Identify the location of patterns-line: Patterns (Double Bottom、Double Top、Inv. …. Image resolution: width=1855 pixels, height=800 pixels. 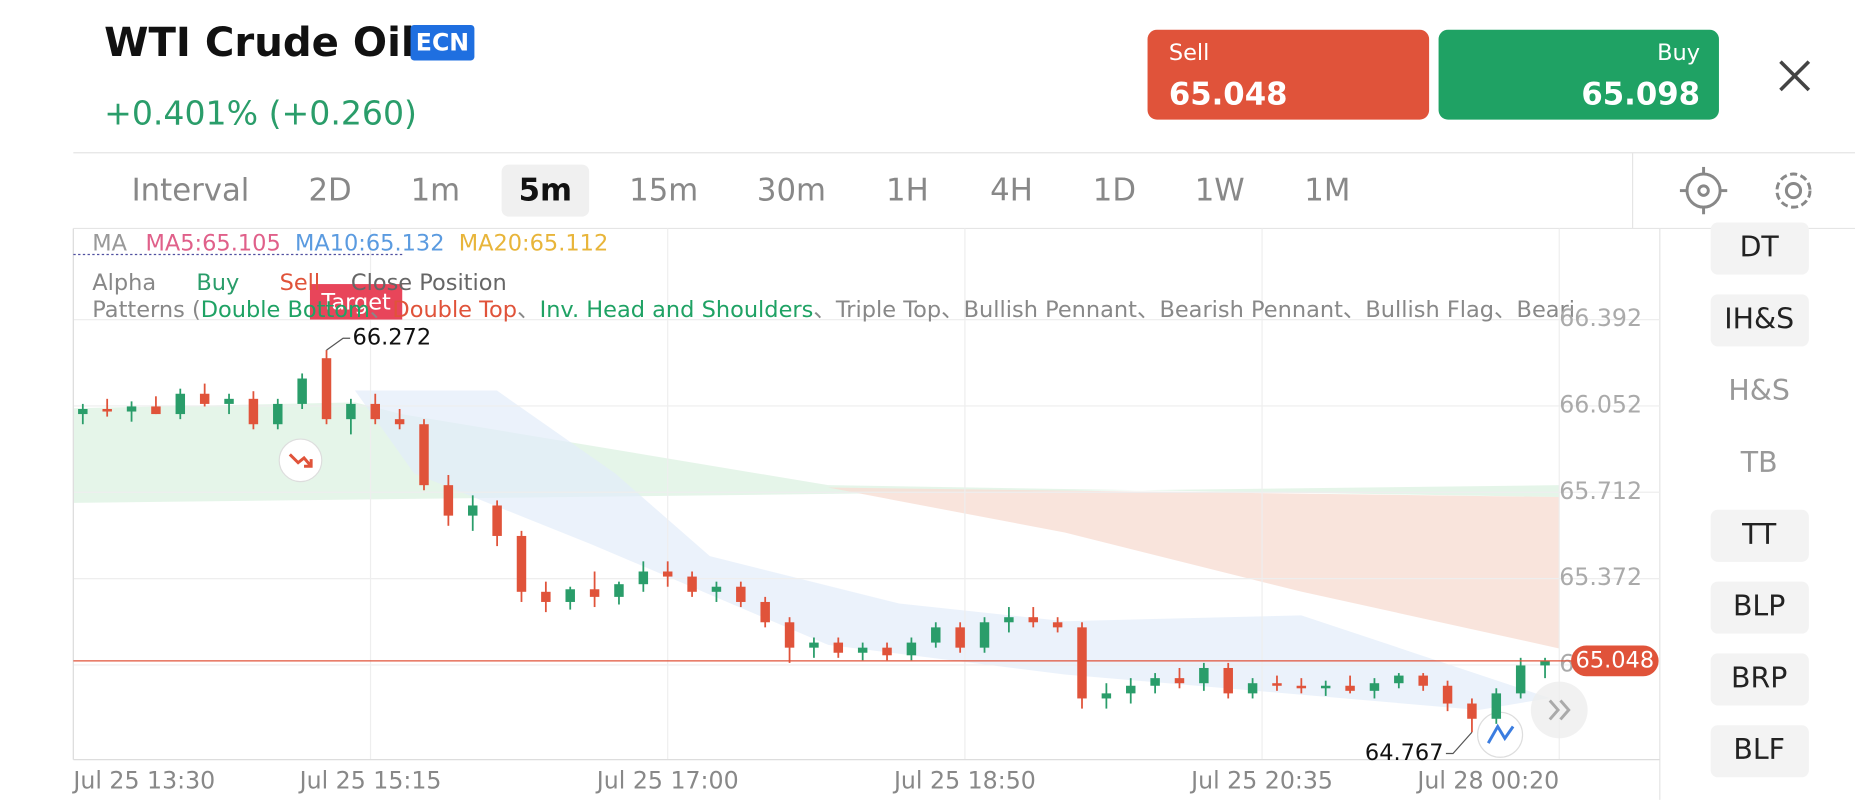
(833, 310).